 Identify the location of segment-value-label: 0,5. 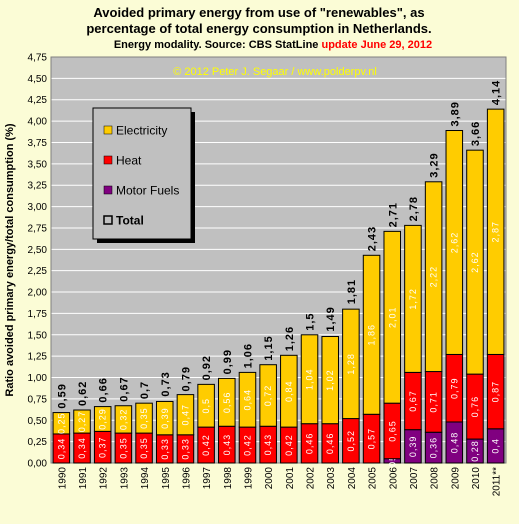
(206, 406).